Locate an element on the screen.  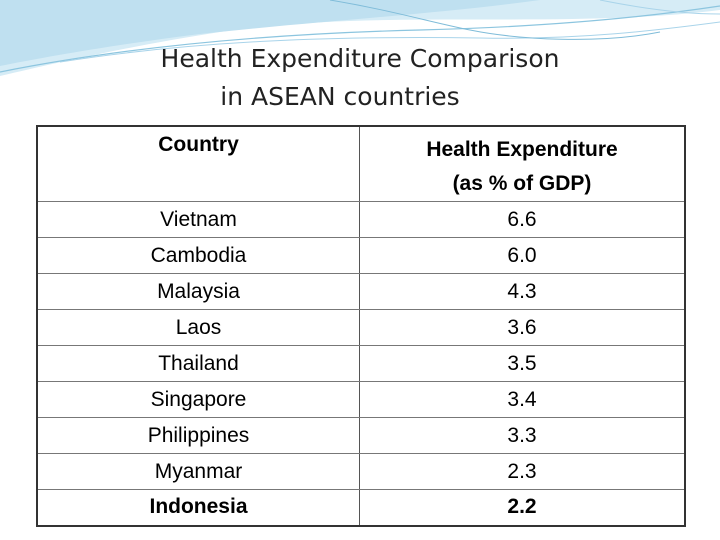
table-header-row: Country Health Expenditure (as % of GDP) is located at coordinates (361, 163).